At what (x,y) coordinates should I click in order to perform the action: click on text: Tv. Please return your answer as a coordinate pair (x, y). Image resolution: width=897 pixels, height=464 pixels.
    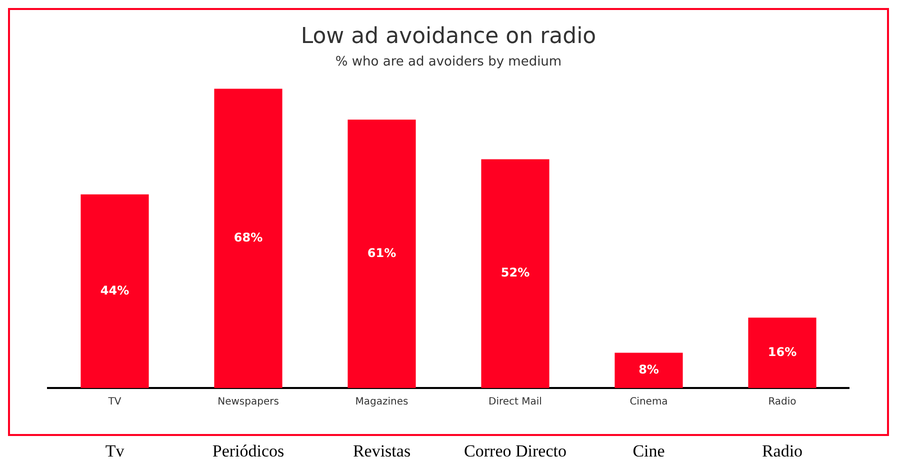
    Looking at the image, I should click on (115, 450).